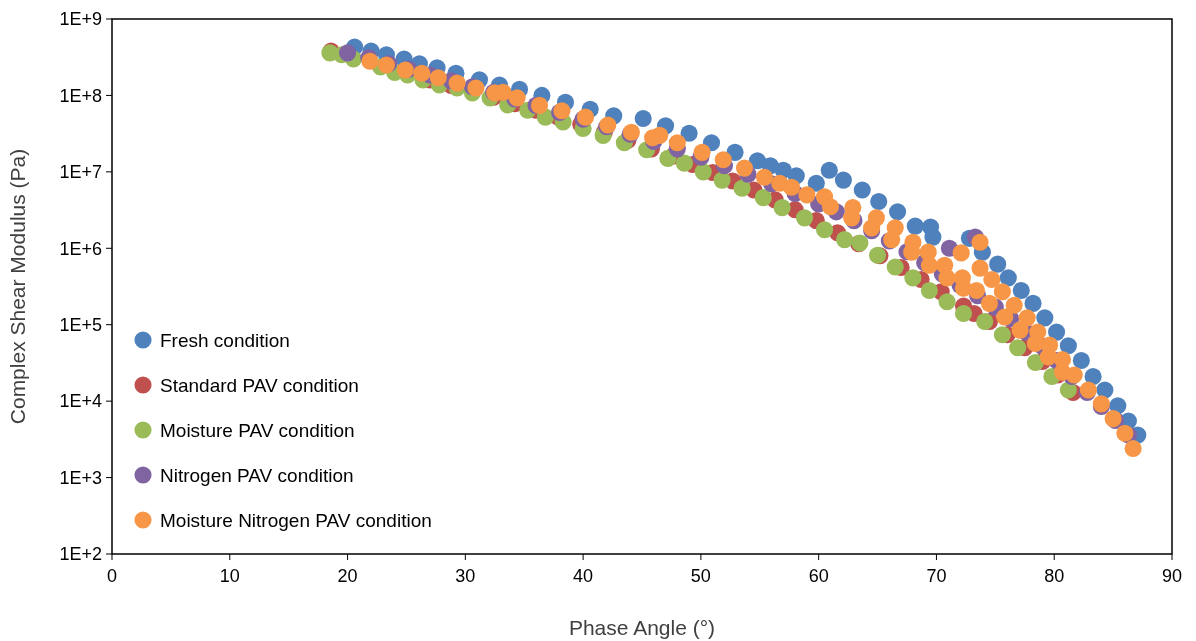 The width and height of the screenshot is (1196, 641). What do you see at coordinates (80, 172) in the screenshot?
I see `y-tick-label: 1E+7` at bounding box center [80, 172].